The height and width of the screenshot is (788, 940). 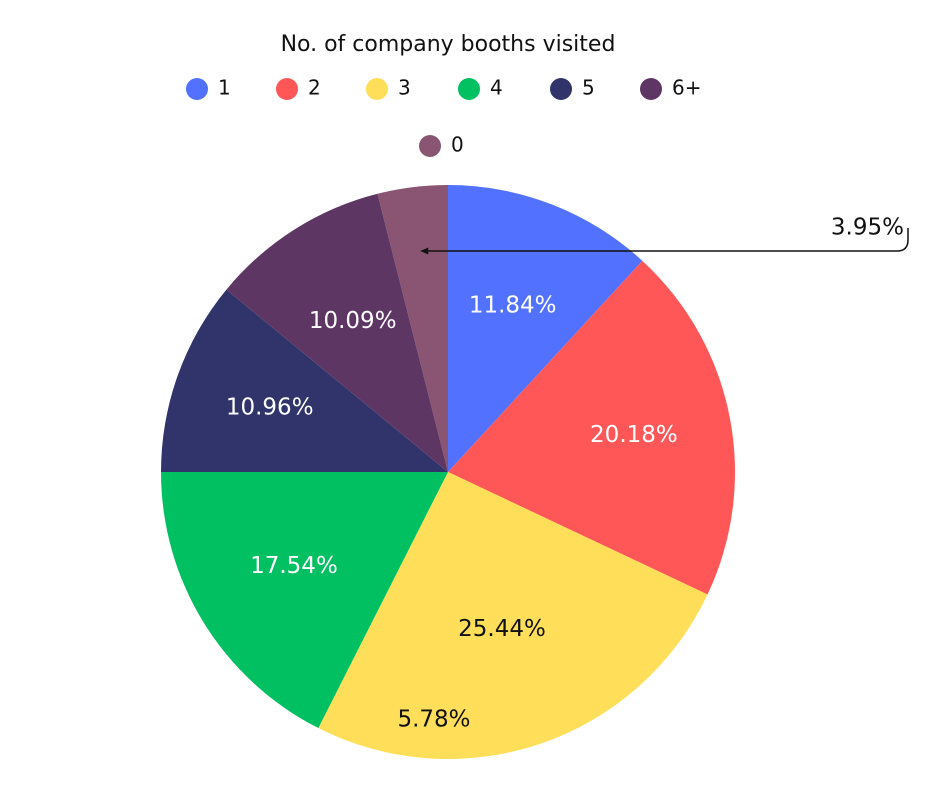 I want to click on legend-label-4: 4, so click(x=496, y=88).